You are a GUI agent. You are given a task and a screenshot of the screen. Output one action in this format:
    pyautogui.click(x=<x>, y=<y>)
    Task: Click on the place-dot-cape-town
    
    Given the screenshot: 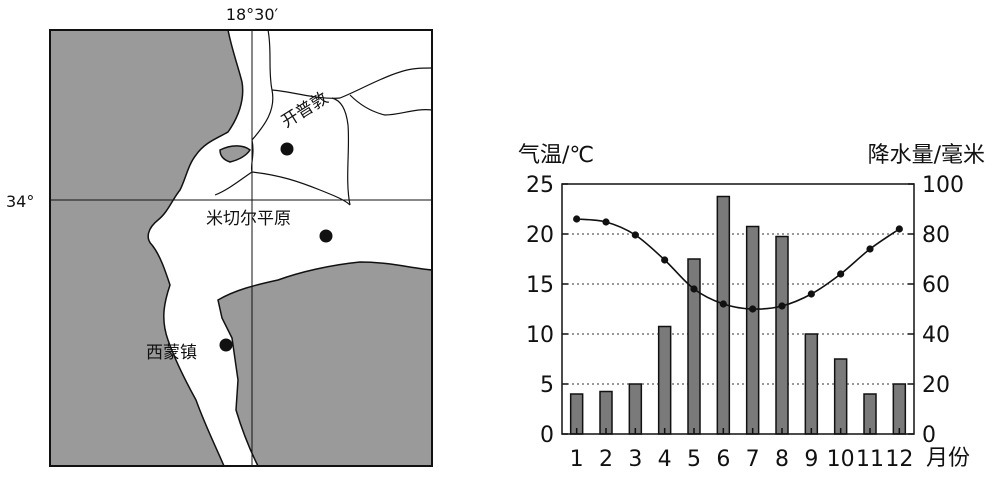 What is the action you would take?
    pyautogui.click(x=287, y=149)
    